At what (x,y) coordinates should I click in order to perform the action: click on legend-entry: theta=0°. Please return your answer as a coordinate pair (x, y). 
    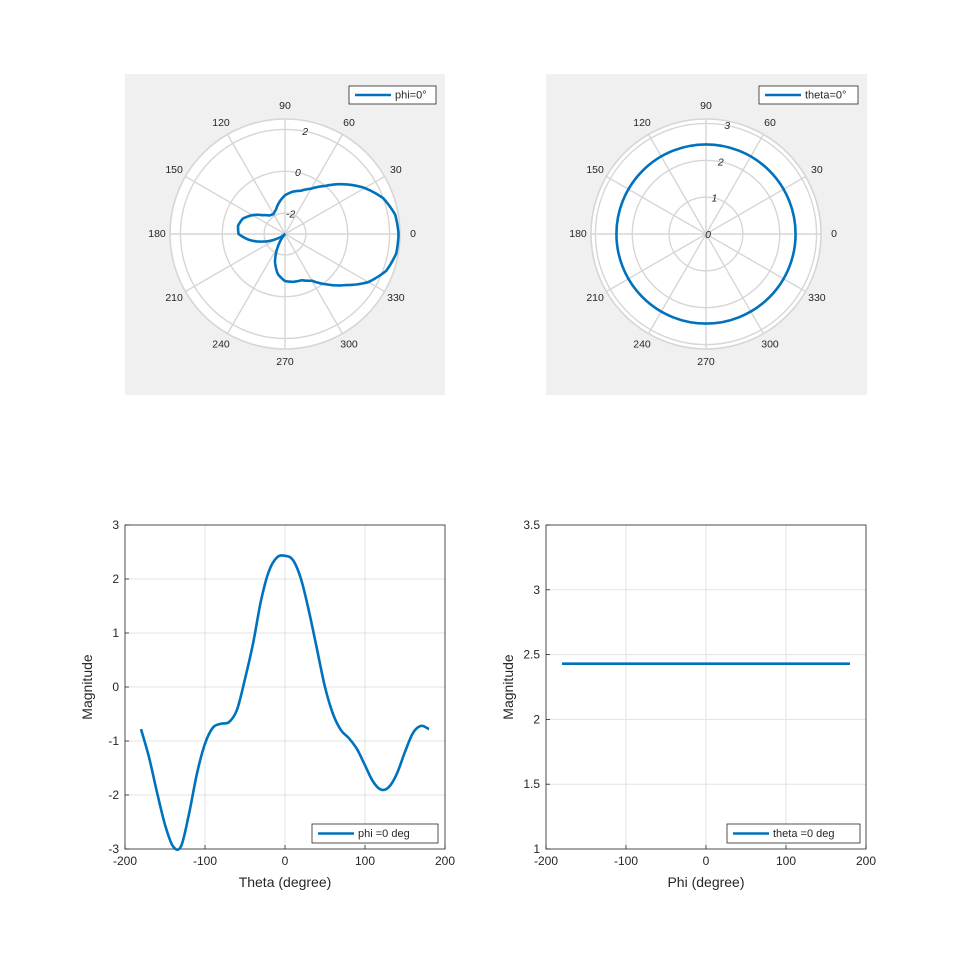
    Looking at the image, I should click on (825, 95).